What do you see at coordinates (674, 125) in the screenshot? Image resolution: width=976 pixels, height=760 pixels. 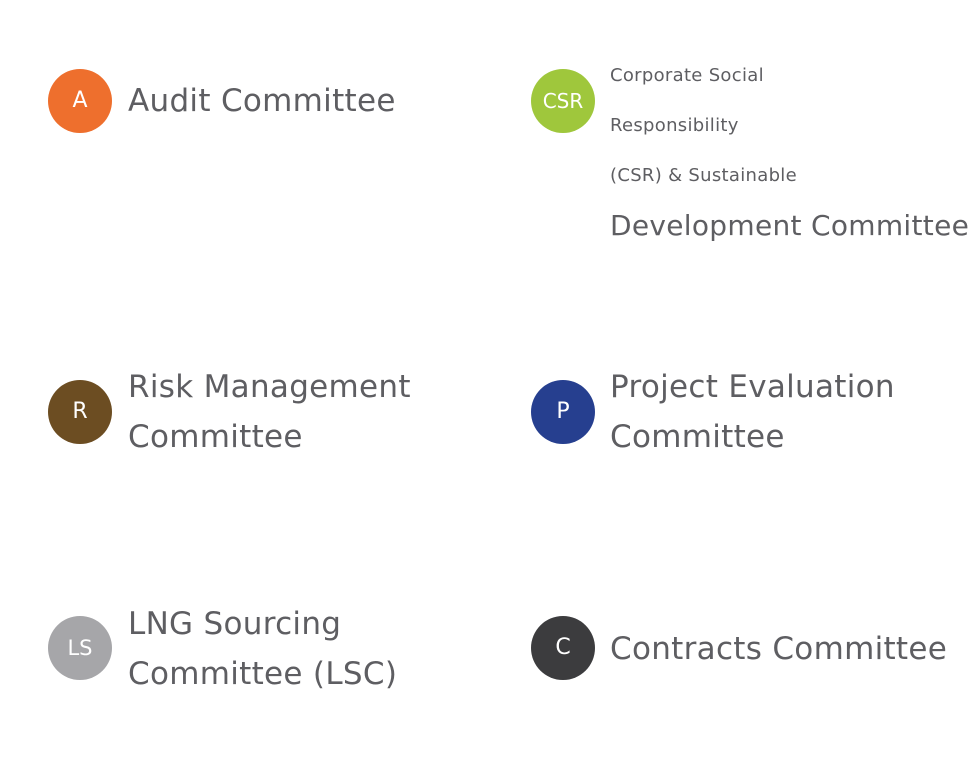 I see `csr-label-line-2: Responsibility` at bounding box center [674, 125].